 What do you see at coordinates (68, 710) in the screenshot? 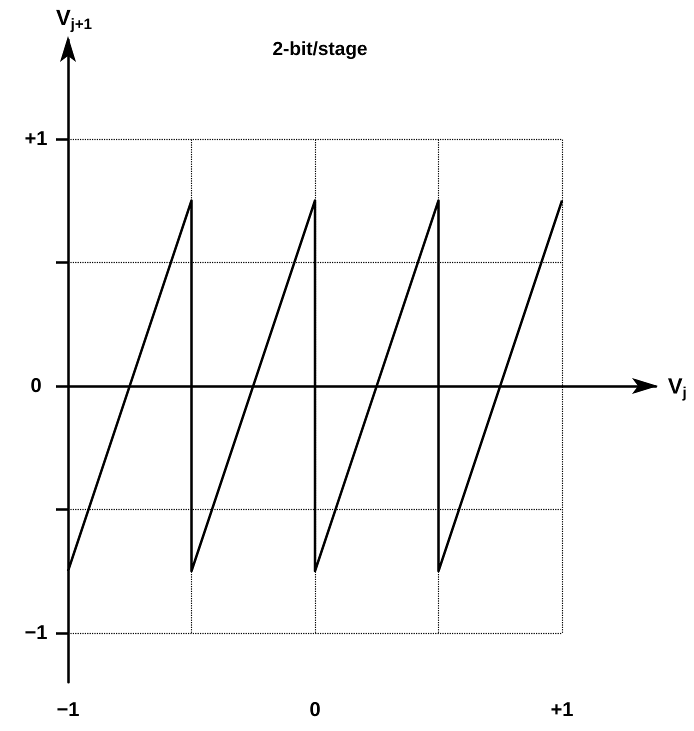
I see `x-tick-label: −1` at bounding box center [68, 710].